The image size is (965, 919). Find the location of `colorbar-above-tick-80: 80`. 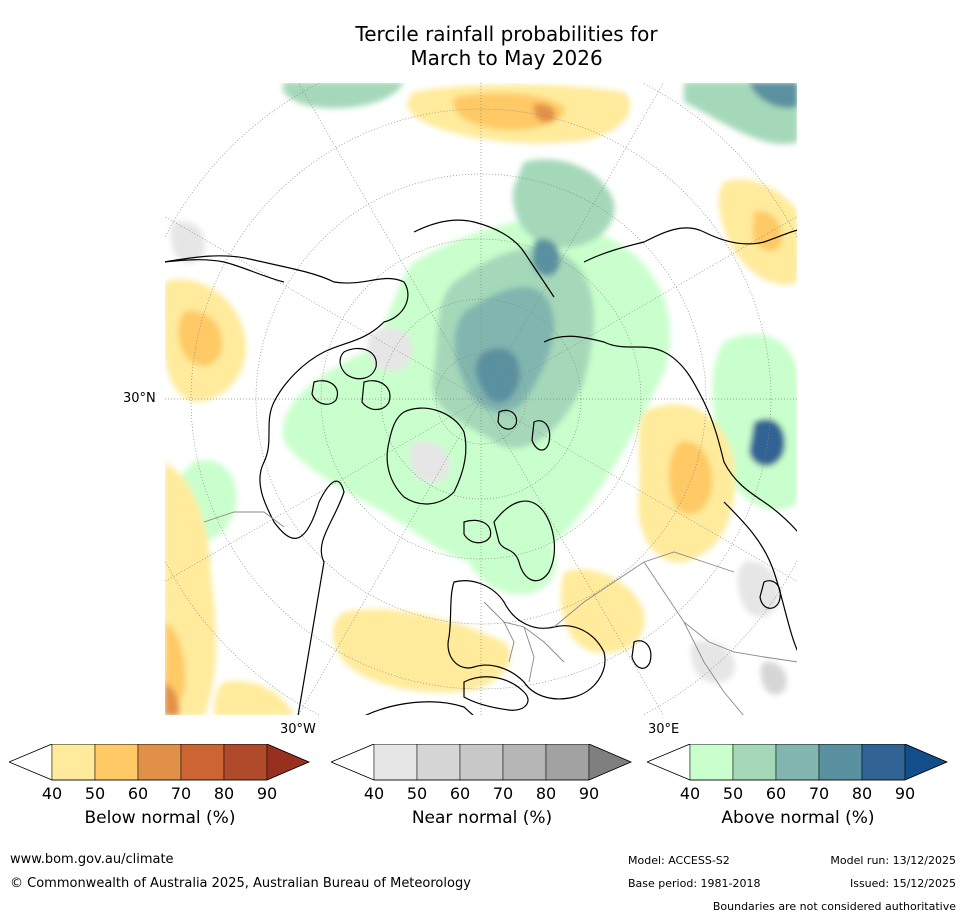

colorbar-above-tick-80: 80 is located at coordinates (862, 793).